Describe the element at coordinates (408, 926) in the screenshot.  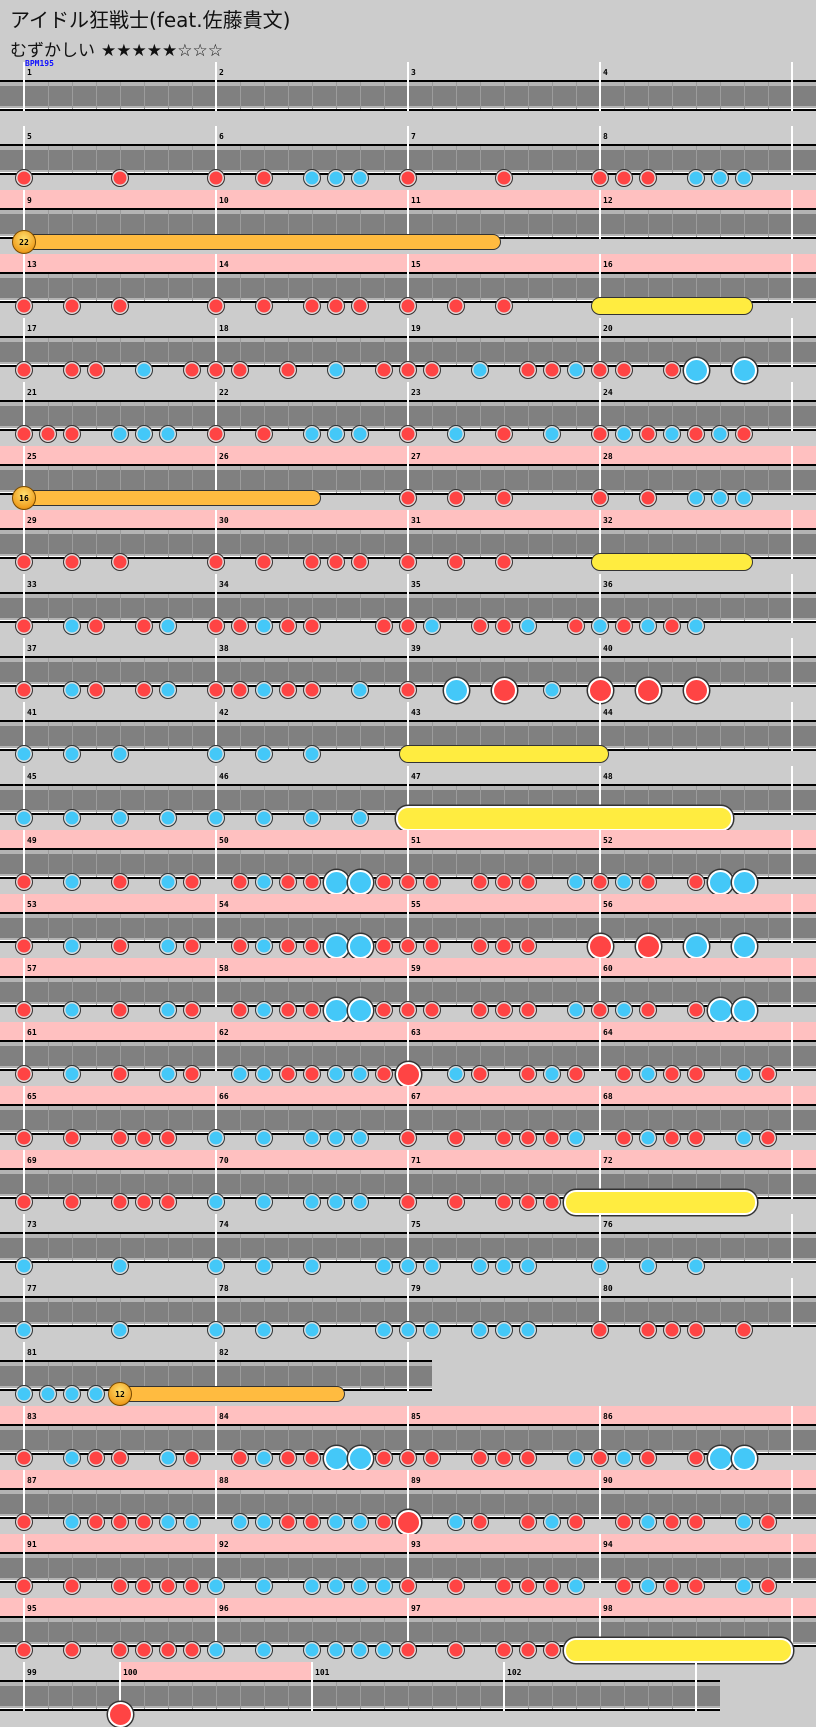
I see `chart-row: 53 54 55 56` at that location.